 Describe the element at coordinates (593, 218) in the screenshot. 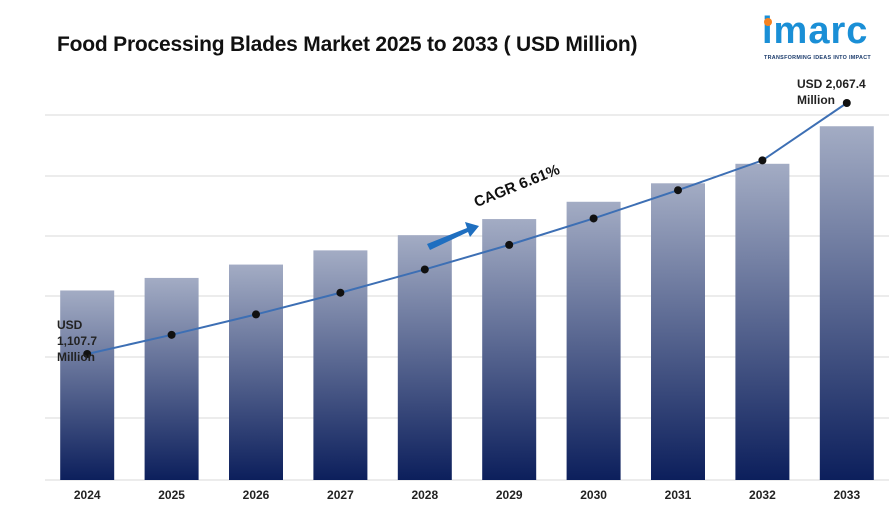

I see `trend-point-2030` at that location.